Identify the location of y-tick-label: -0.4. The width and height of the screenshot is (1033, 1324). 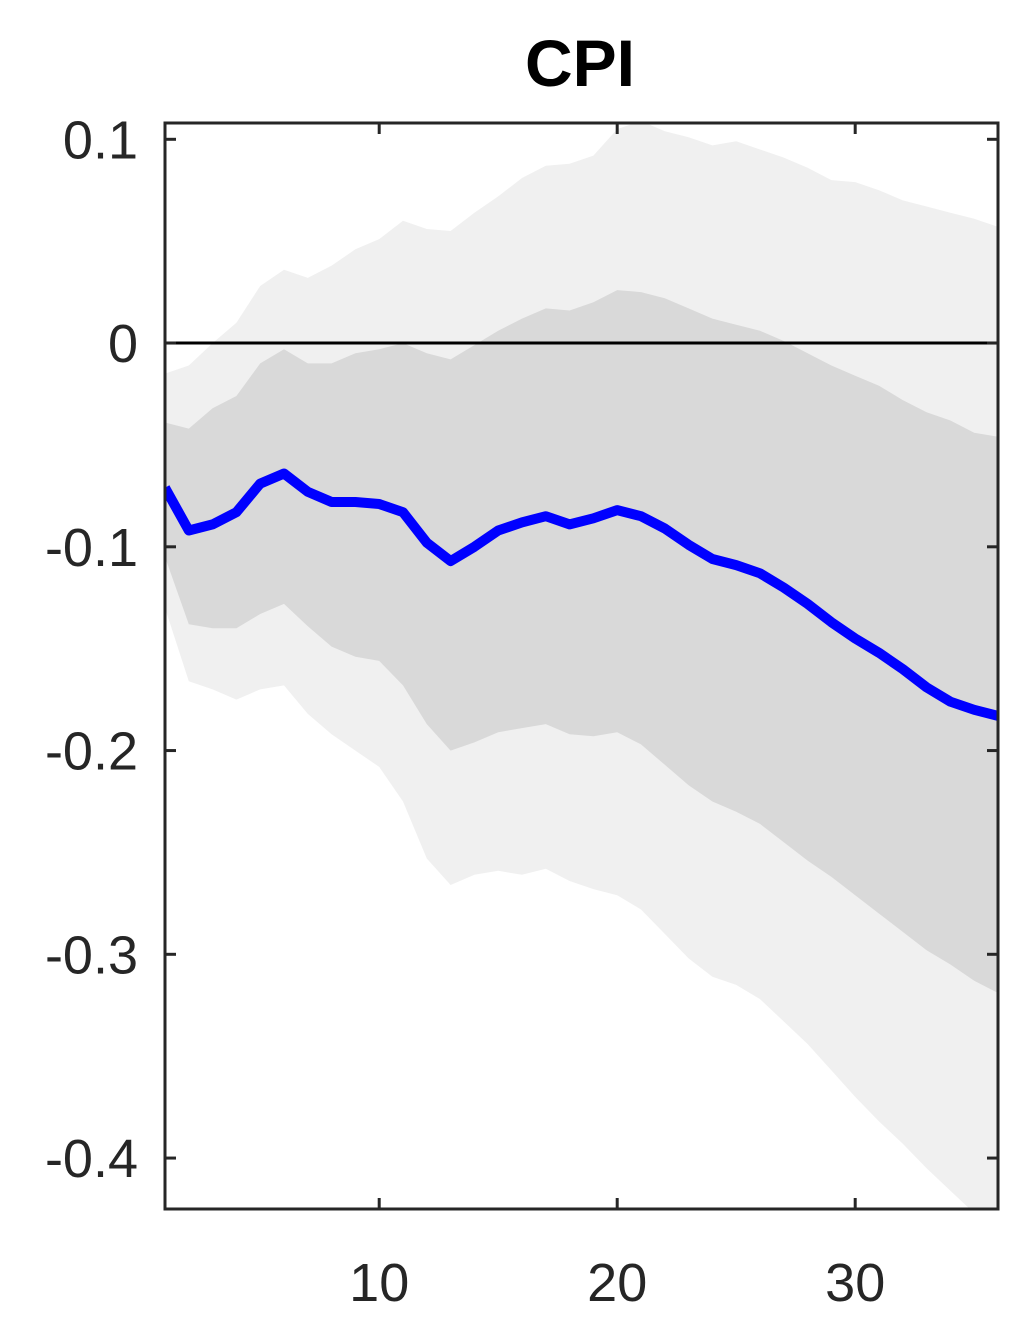
(91, 1159).